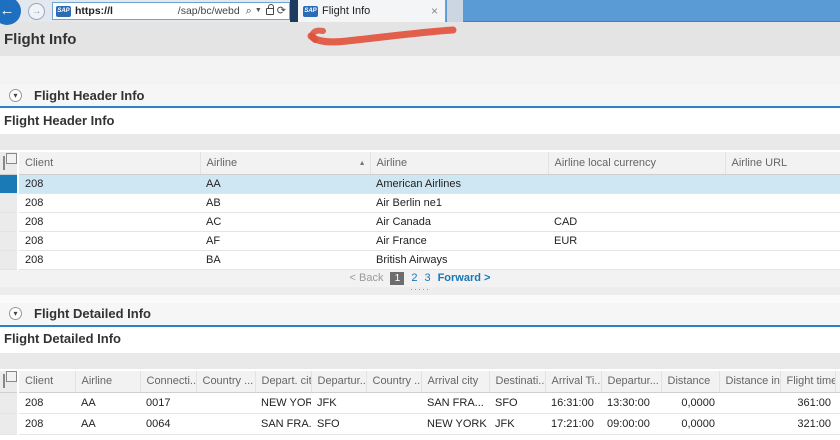  I want to click on chevron-right-icon: >, so click(487, 278).